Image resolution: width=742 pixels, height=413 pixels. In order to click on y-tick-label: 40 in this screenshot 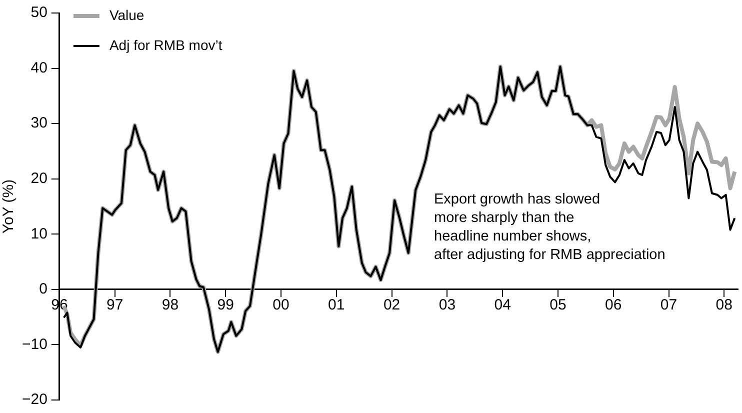, I will do `click(39, 67)`.